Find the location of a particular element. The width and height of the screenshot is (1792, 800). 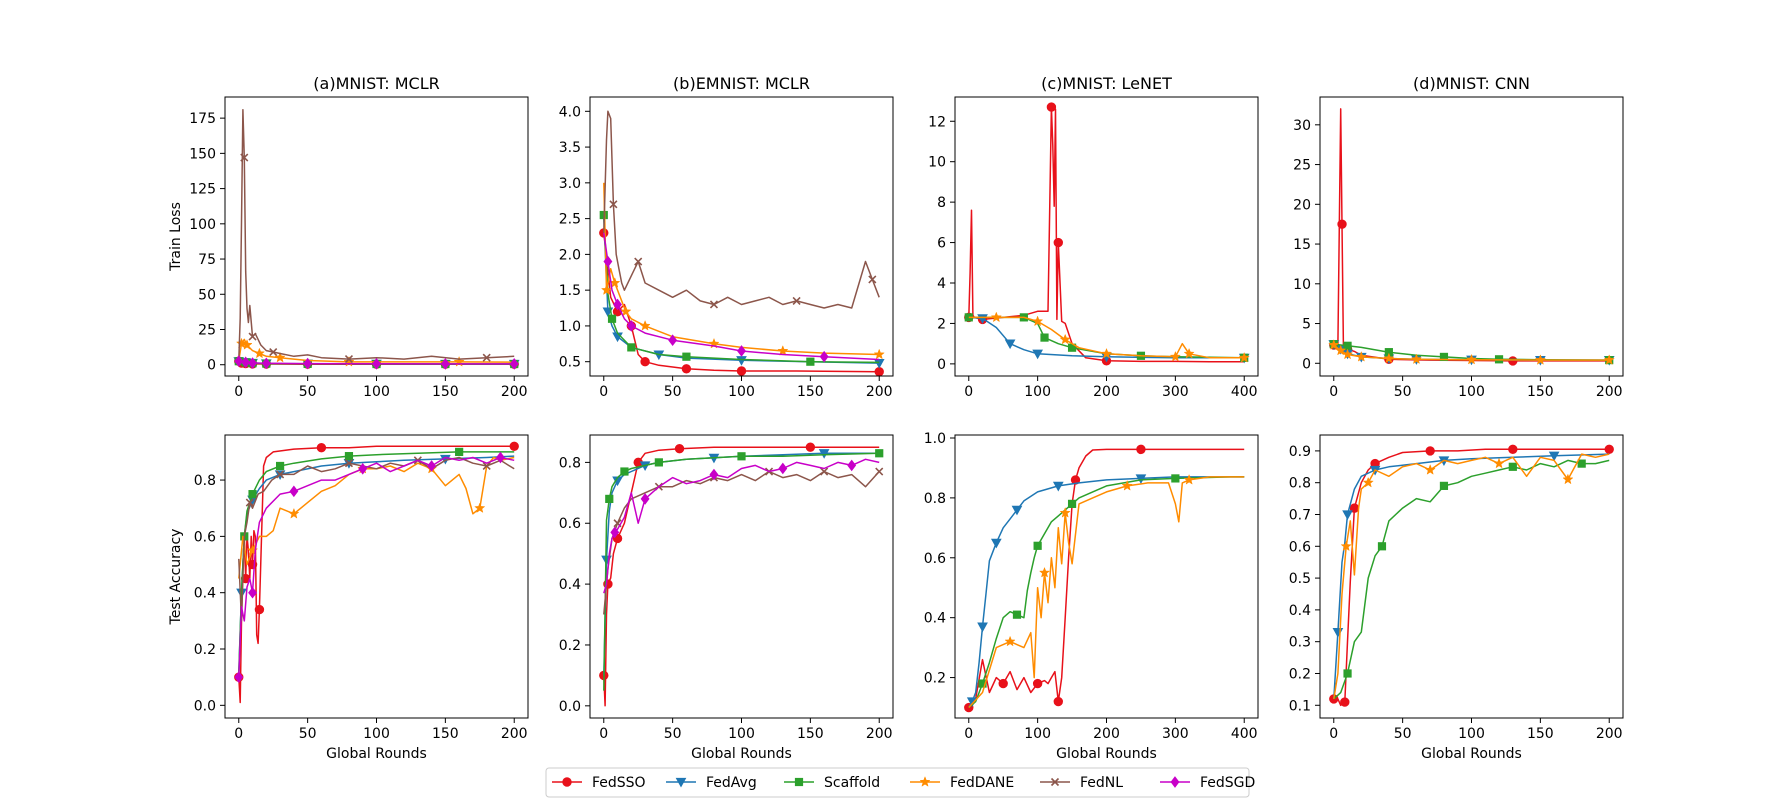

y-tick-label: 0.5 is located at coordinates (570, 363).